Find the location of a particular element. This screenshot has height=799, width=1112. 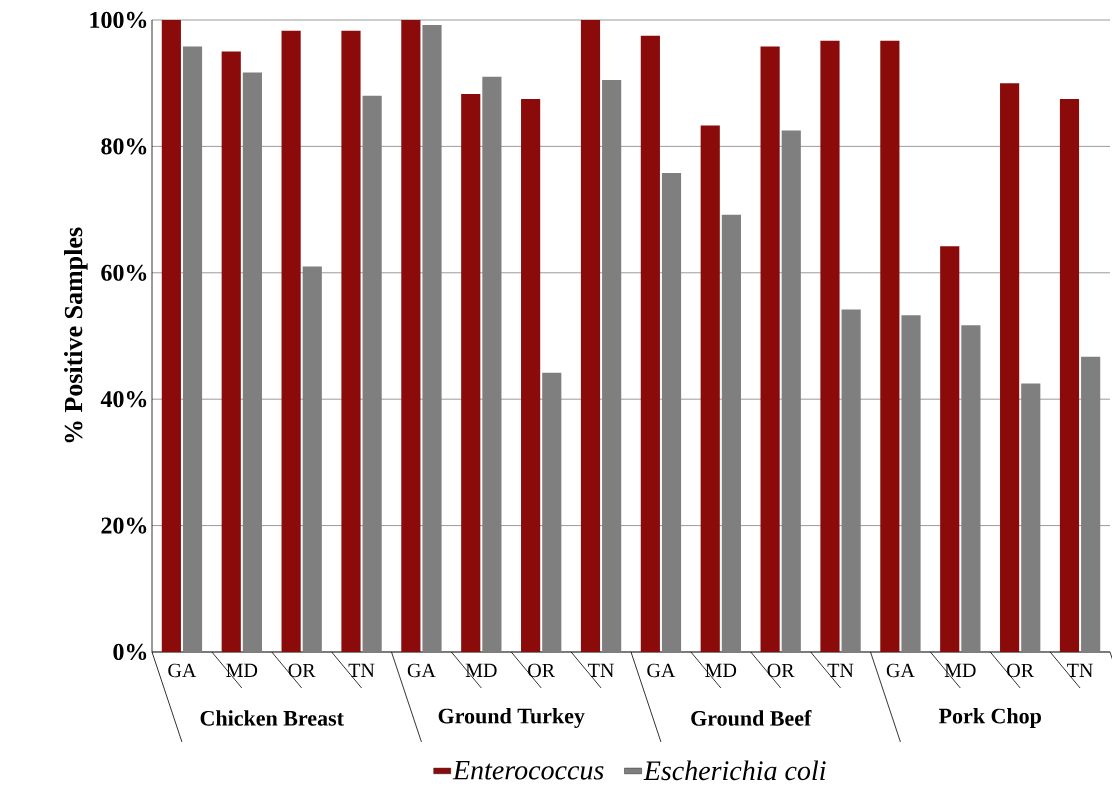

legend-label: Escherichia coli is located at coordinates (734, 770).